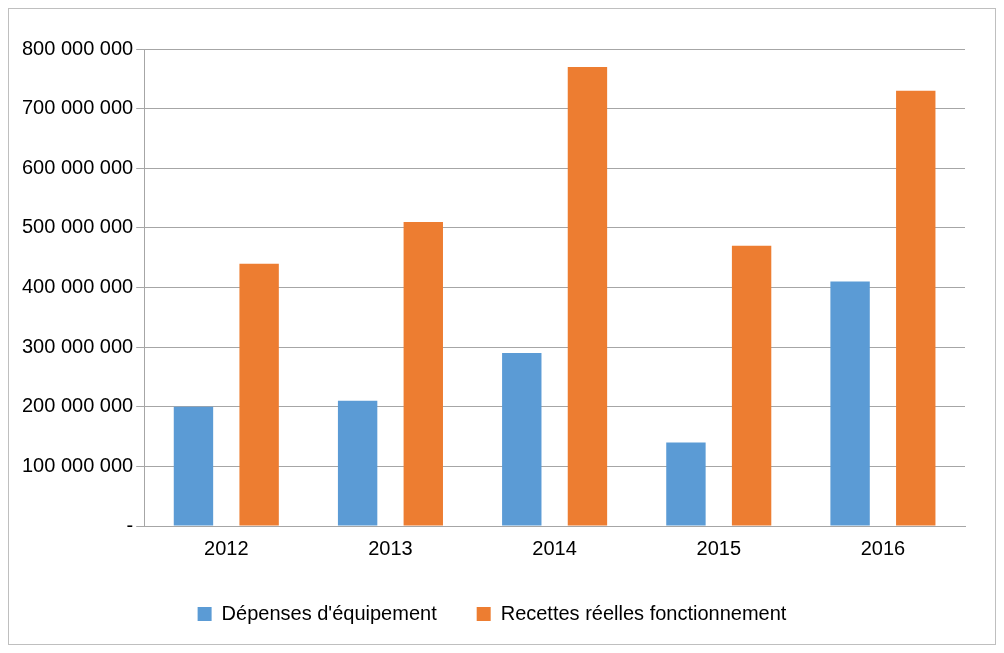 This screenshot has height=653, width=1004. What do you see at coordinates (77, 47) in the screenshot?
I see `y-tick-label: 800 000 000` at bounding box center [77, 47].